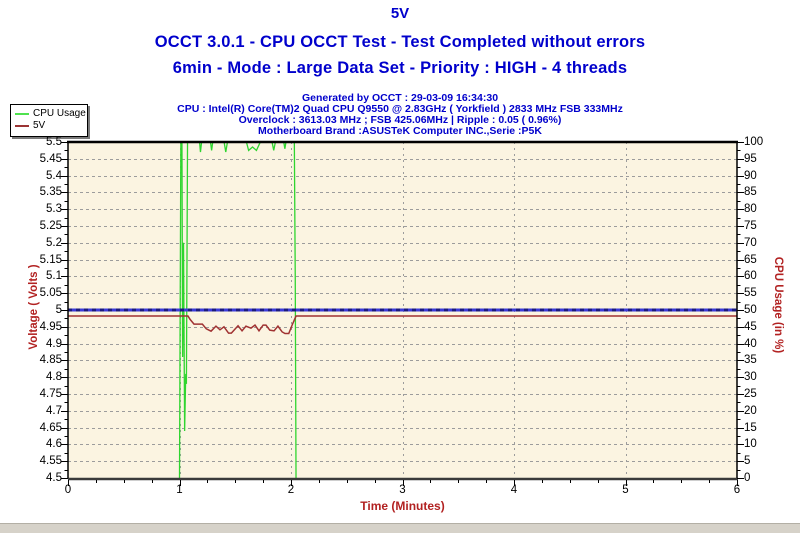  I want to click on cpu-usage-tick-label: 70, so click(750, 242).